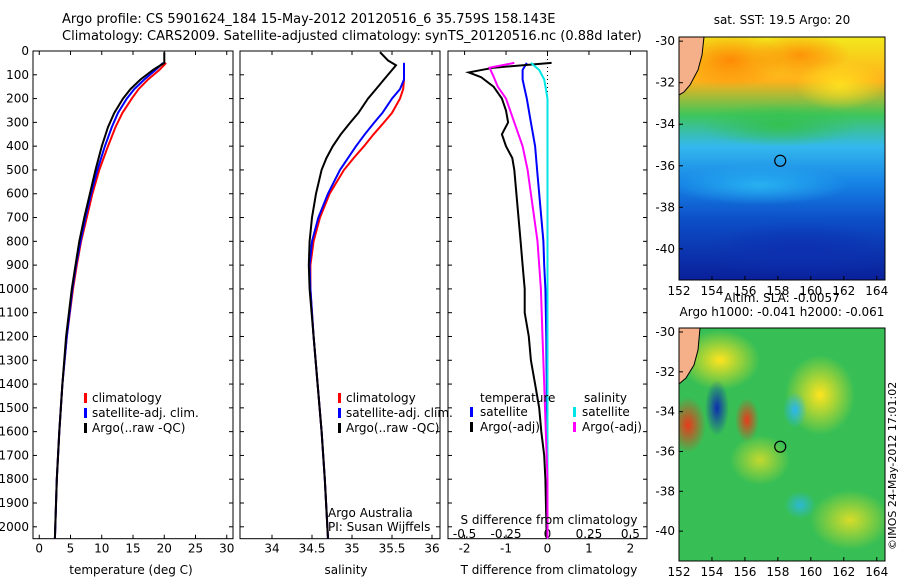 This screenshot has width=900, height=580. What do you see at coordinates (612, 427) in the screenshot?
I see `legend-label-s-argo: Argo(-adj)` at bounding box center [612, 427].